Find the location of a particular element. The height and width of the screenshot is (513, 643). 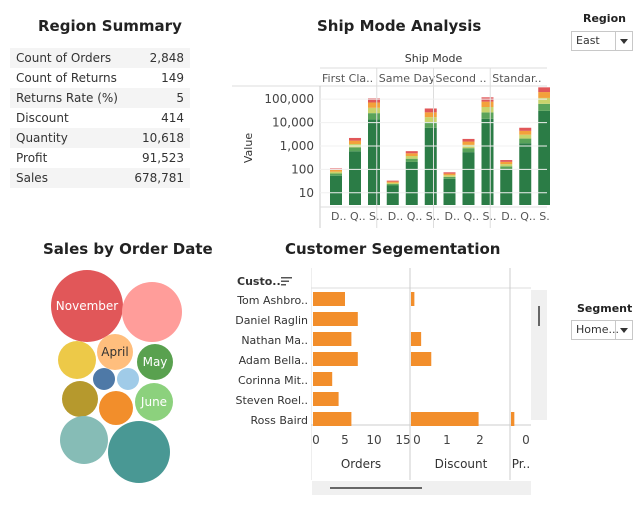

discount-axis-title: Discount is located at coordinates (461, 464).